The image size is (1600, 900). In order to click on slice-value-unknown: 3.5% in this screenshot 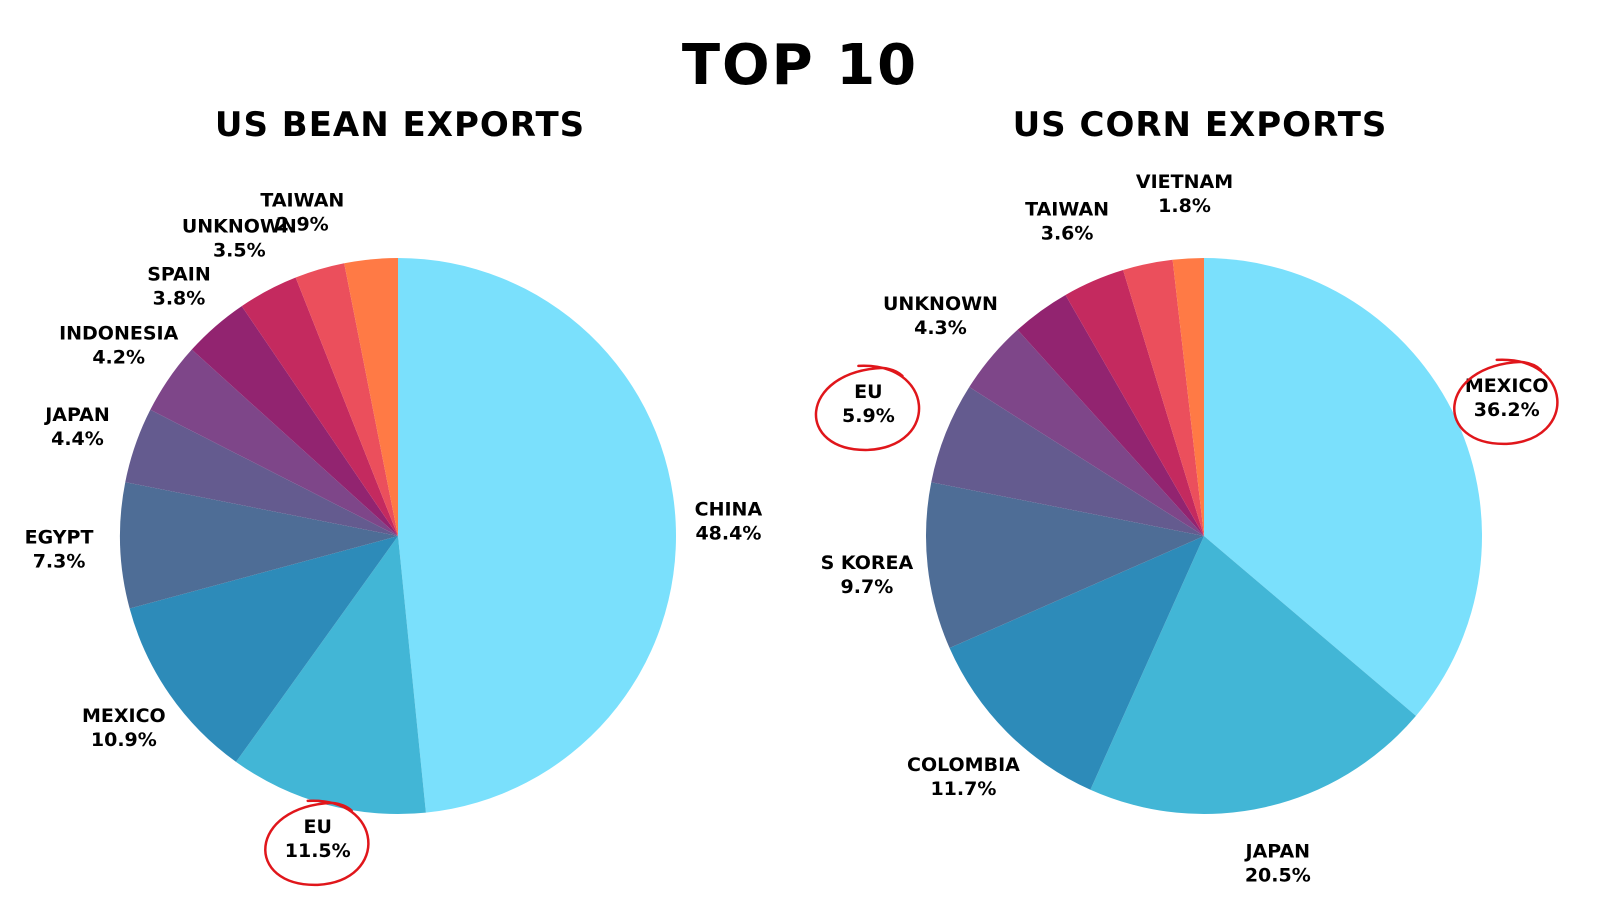, I will do `click(239, 250)`.